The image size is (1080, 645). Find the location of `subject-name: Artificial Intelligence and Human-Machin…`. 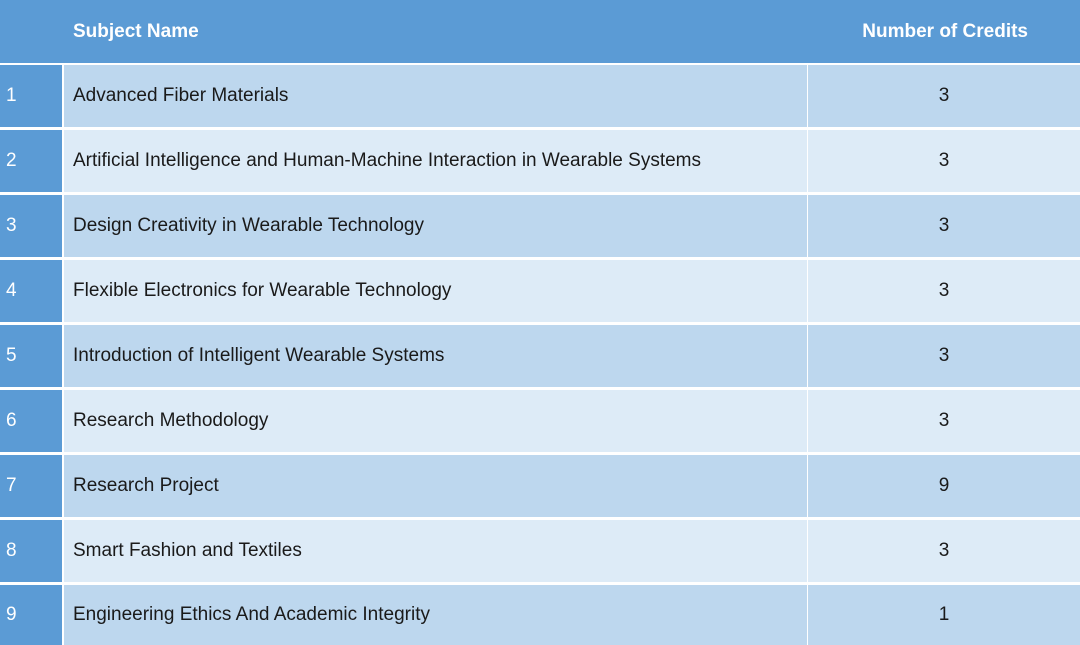

subject-name: Artificial Intelligence and Human-Machin… is located at coordinates (436, 161).